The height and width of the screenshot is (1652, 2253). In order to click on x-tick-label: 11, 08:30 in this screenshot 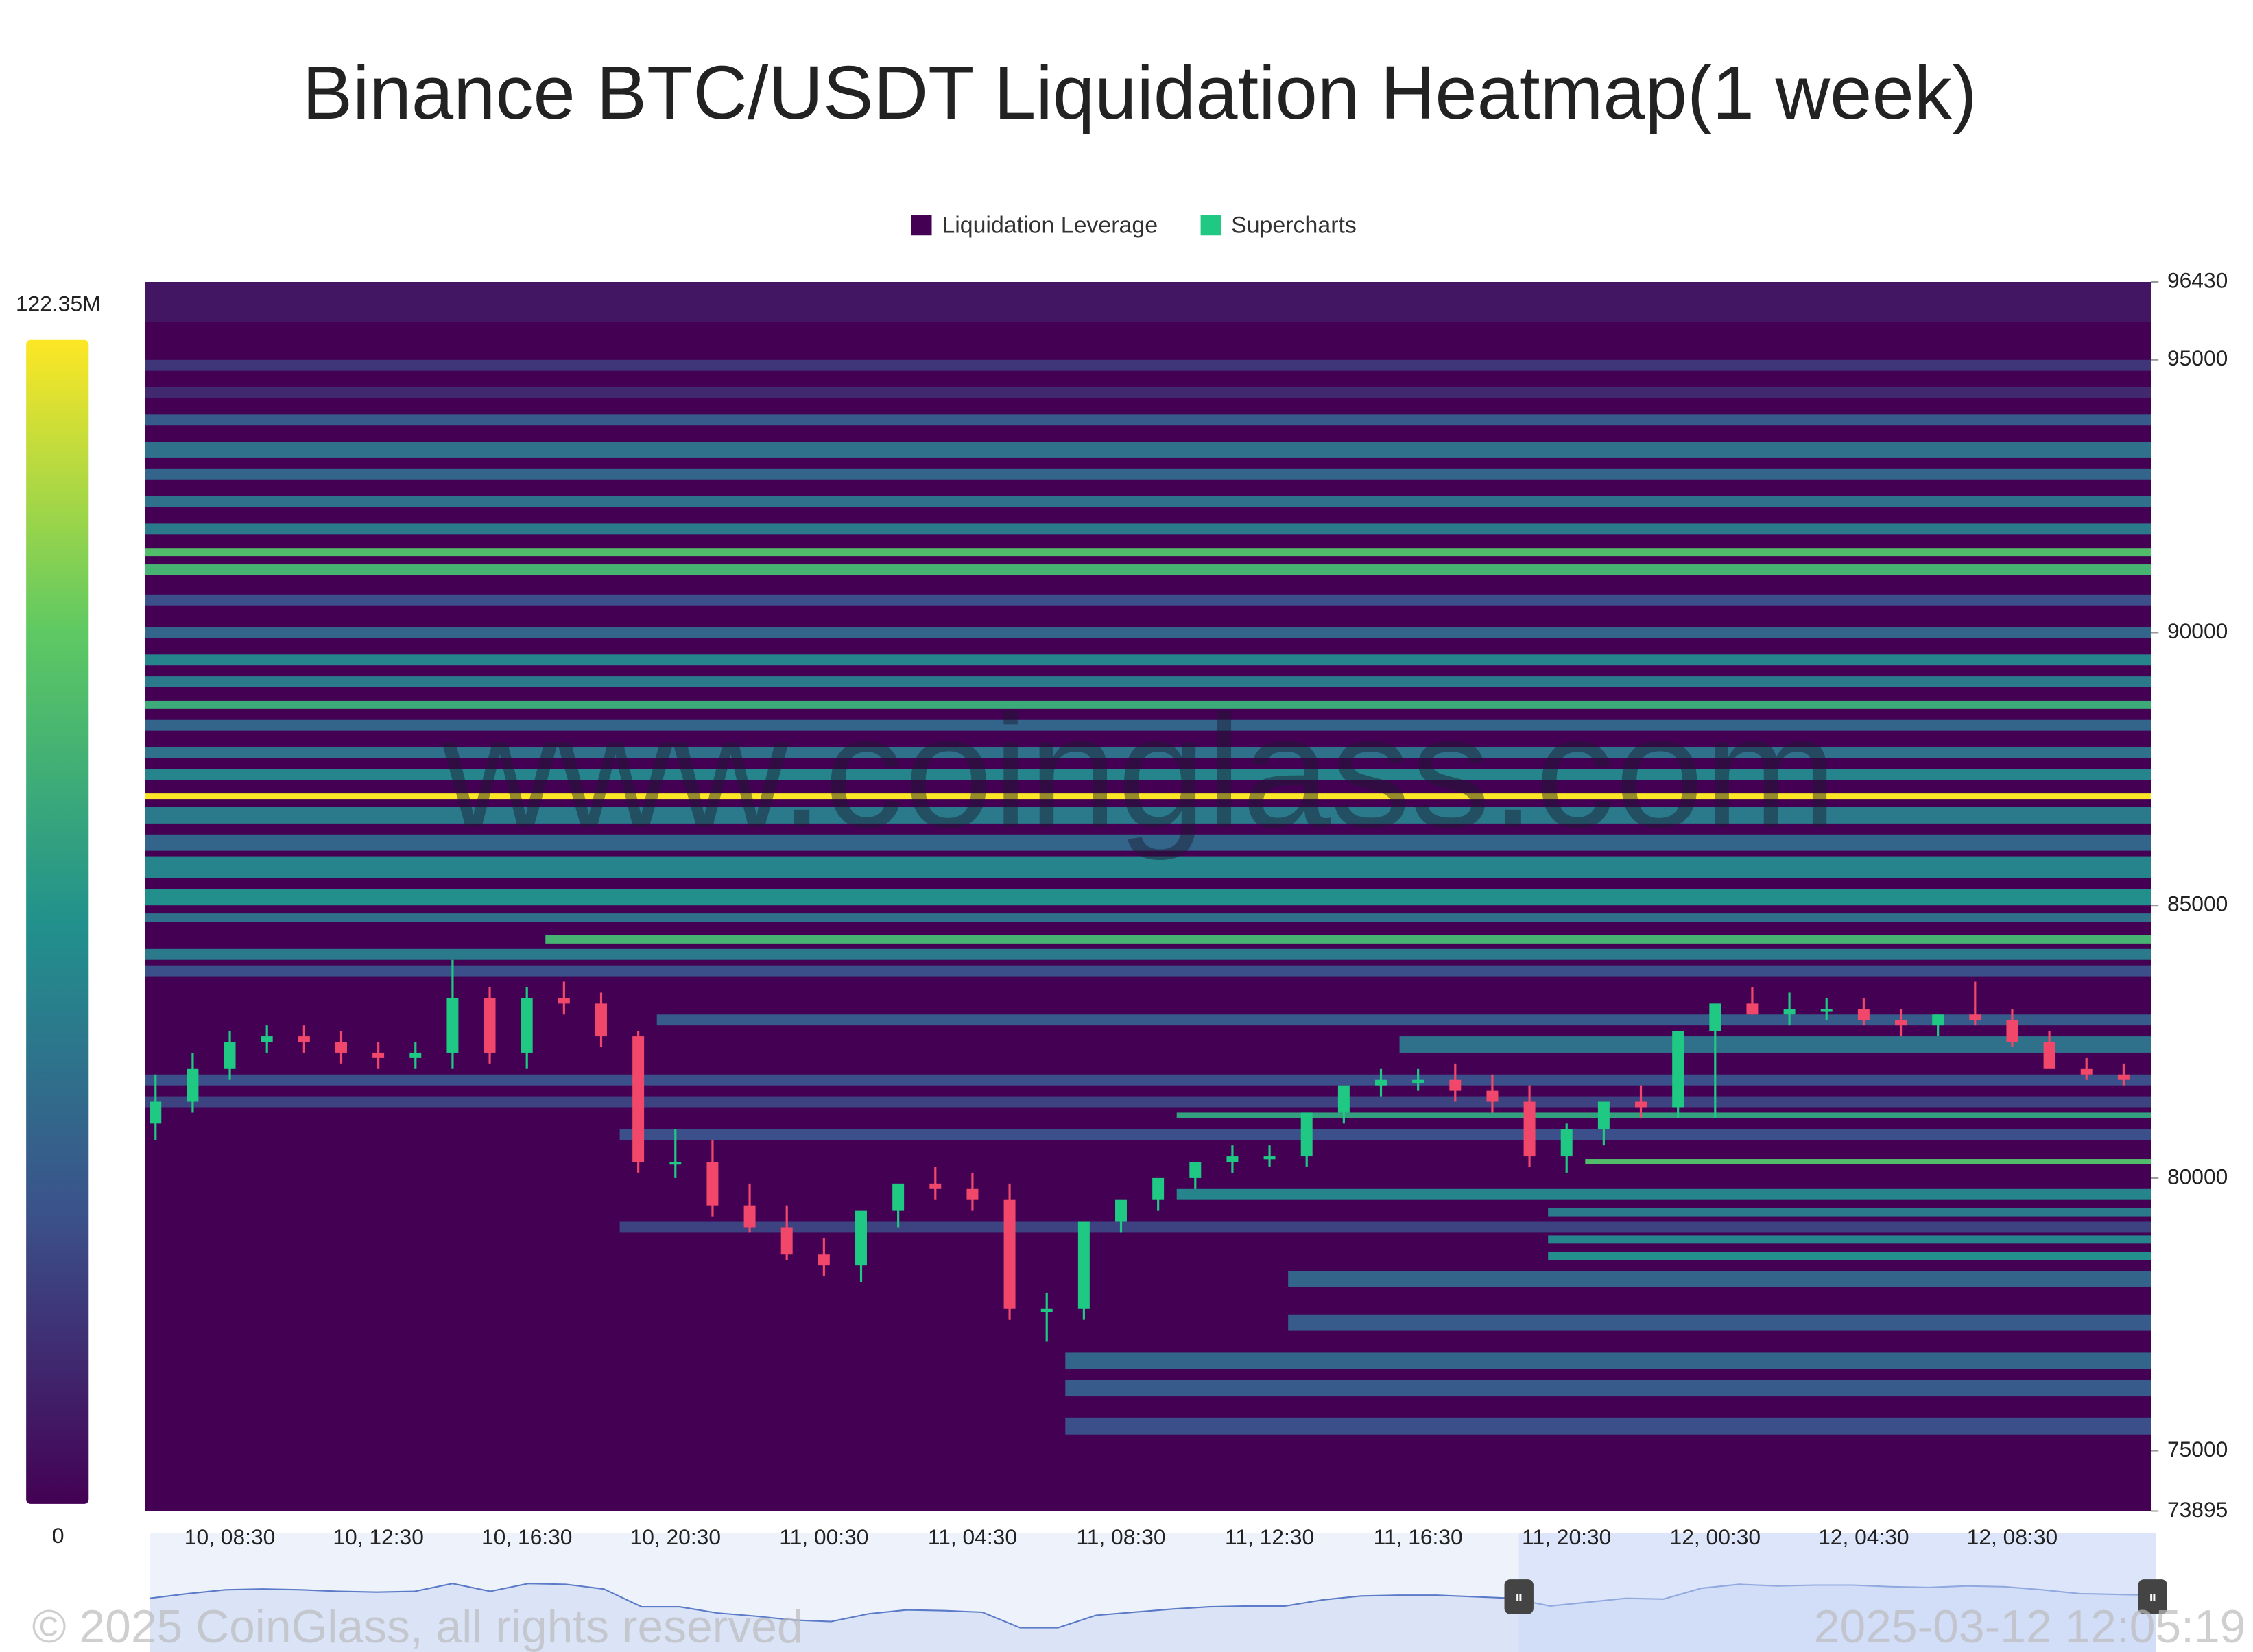, I will do `click(1120, 1536)`.